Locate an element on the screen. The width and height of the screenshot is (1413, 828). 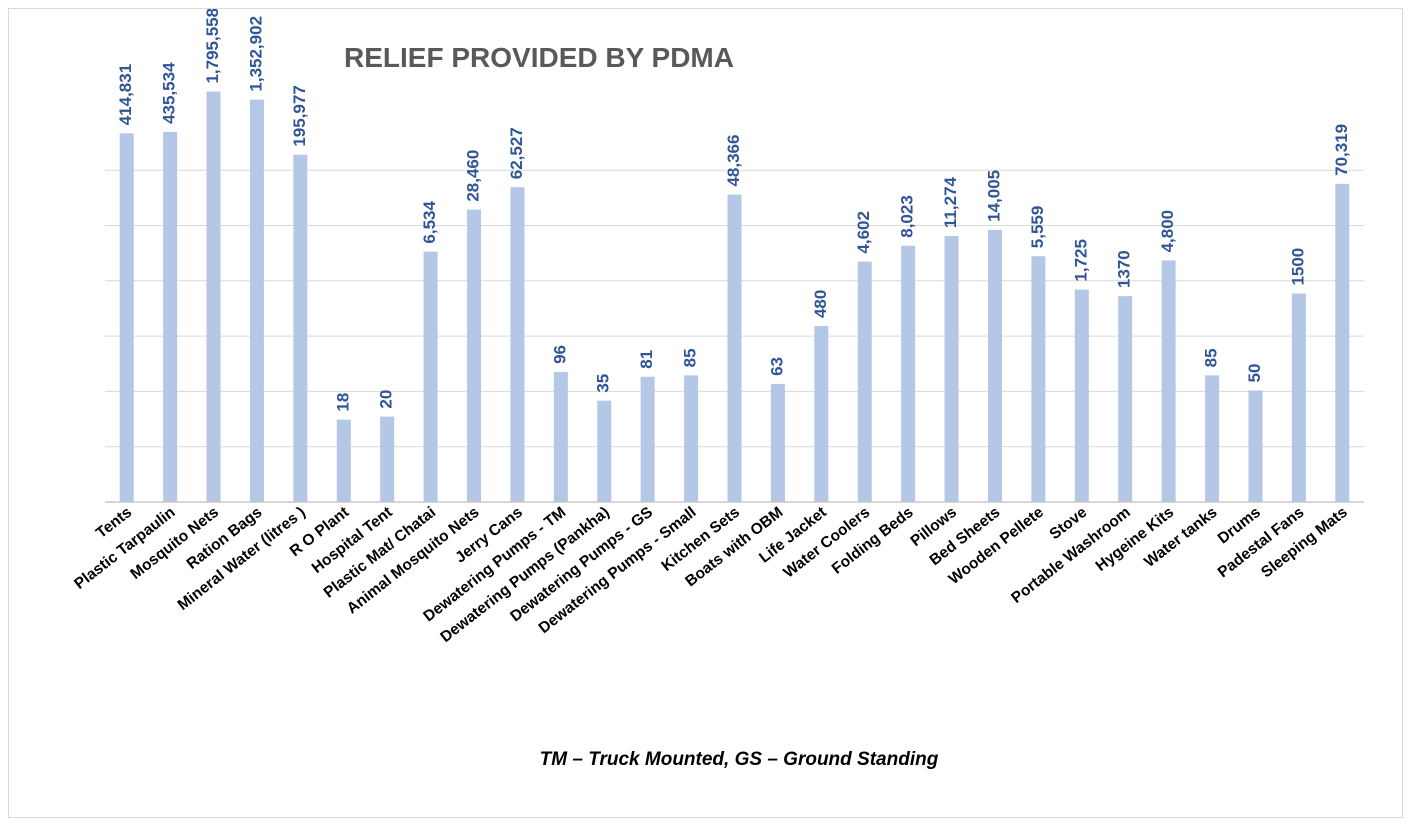
data-label: 35 is located at coordinates (603, 383).